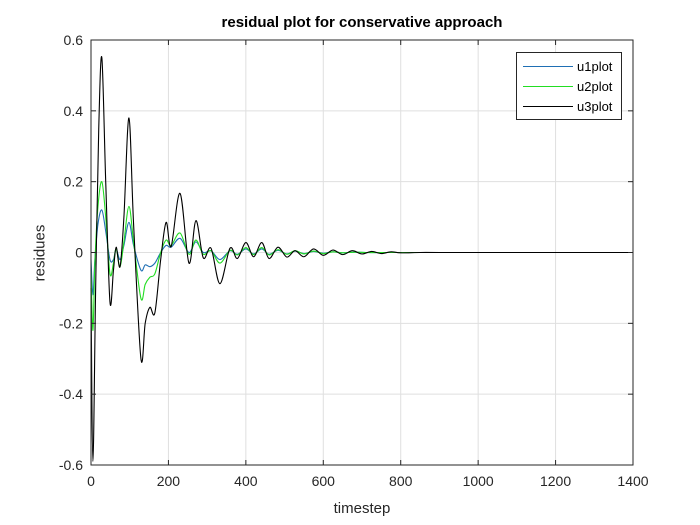  Describe the element at coordinates (169, 481) in the screenshot. I see `x-tick-label: 200` at that location.